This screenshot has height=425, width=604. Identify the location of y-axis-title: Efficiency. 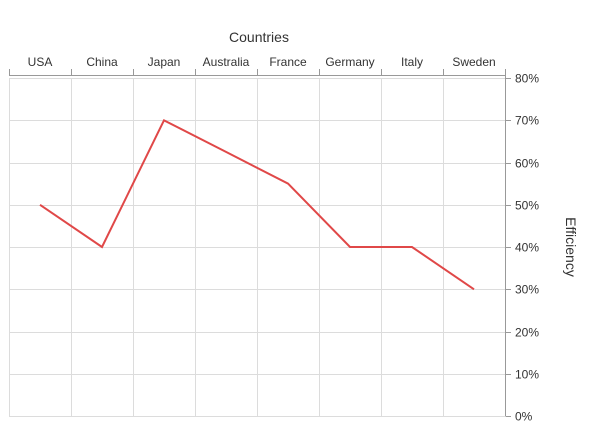
(571, 247).